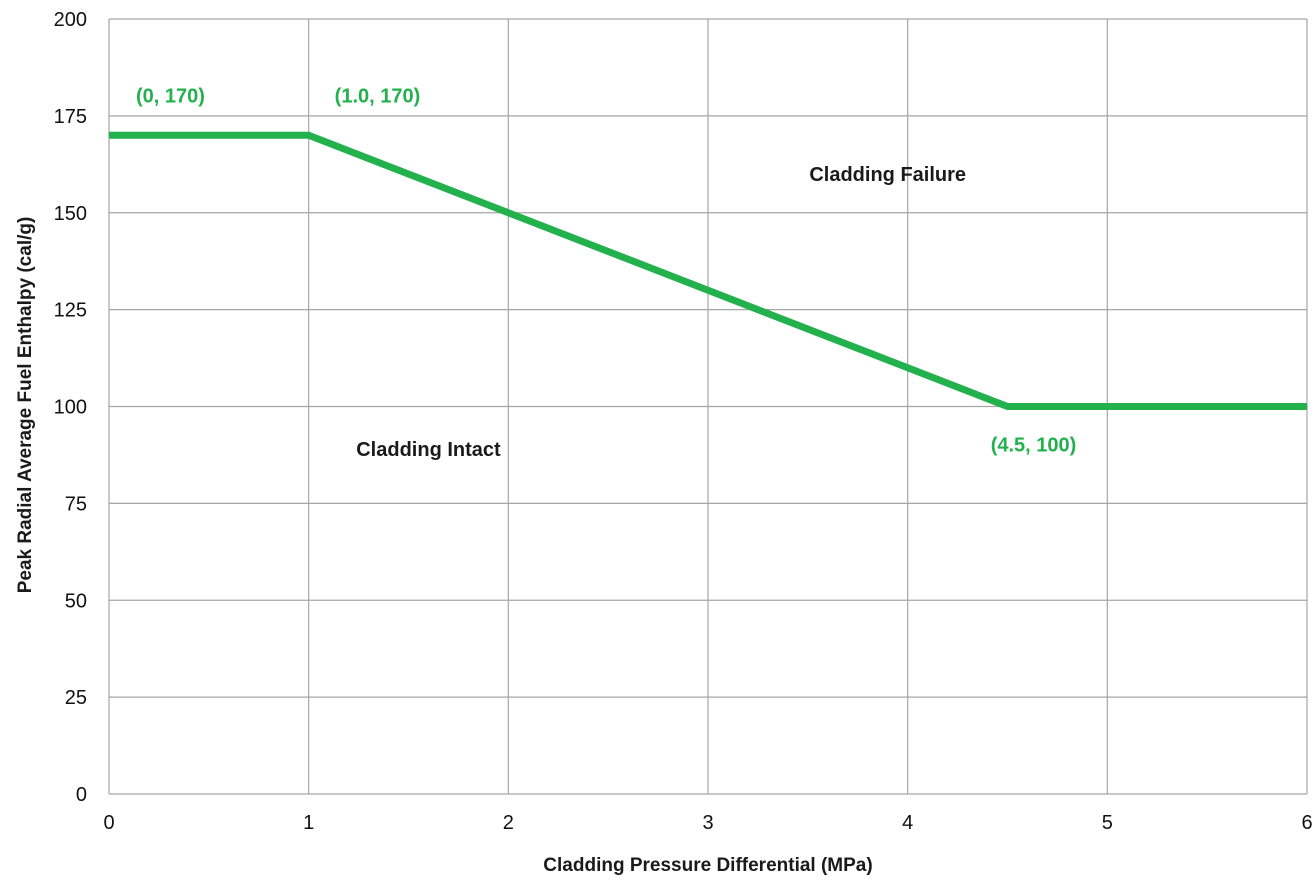 The image size is (1315, 884). I want to click on x-axis-title: Cladding Pressure Differential (MPa), so click(707, 865).